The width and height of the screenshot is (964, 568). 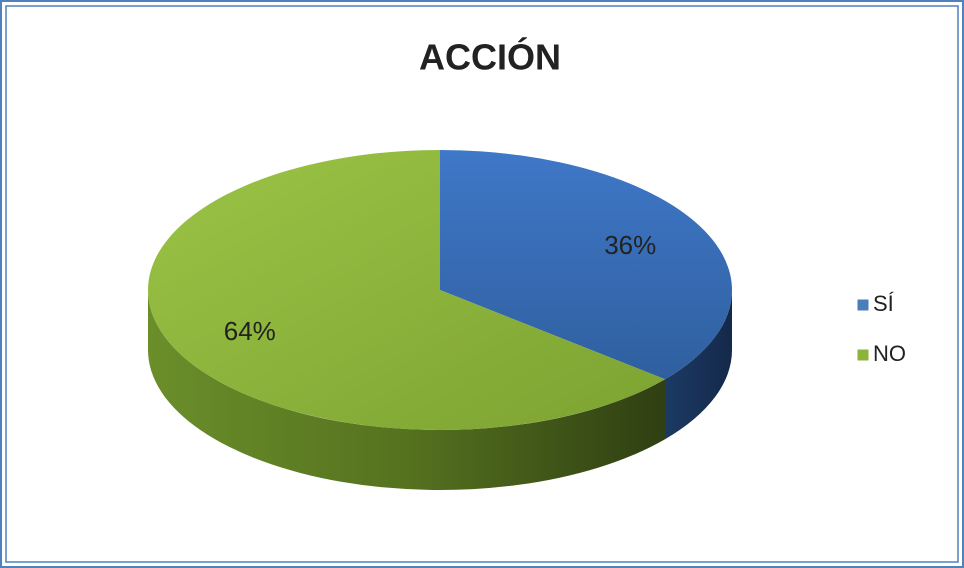 I want to click on legend-label: SÍ, so click(x=884, y=303).